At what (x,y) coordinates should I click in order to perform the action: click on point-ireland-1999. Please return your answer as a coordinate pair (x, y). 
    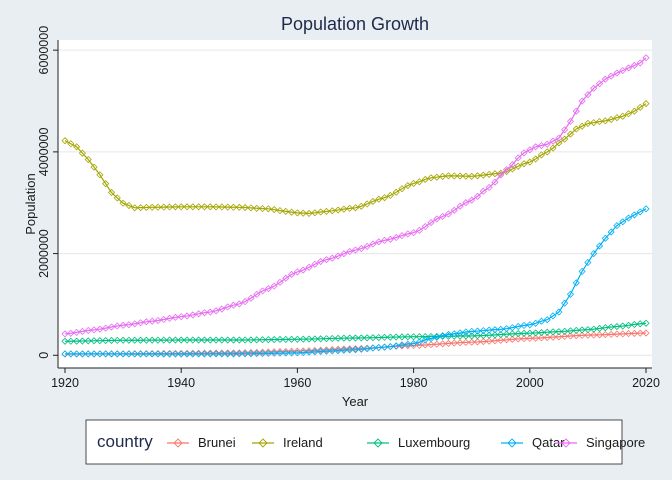
    Looking at the image, I should click on (524, 164).